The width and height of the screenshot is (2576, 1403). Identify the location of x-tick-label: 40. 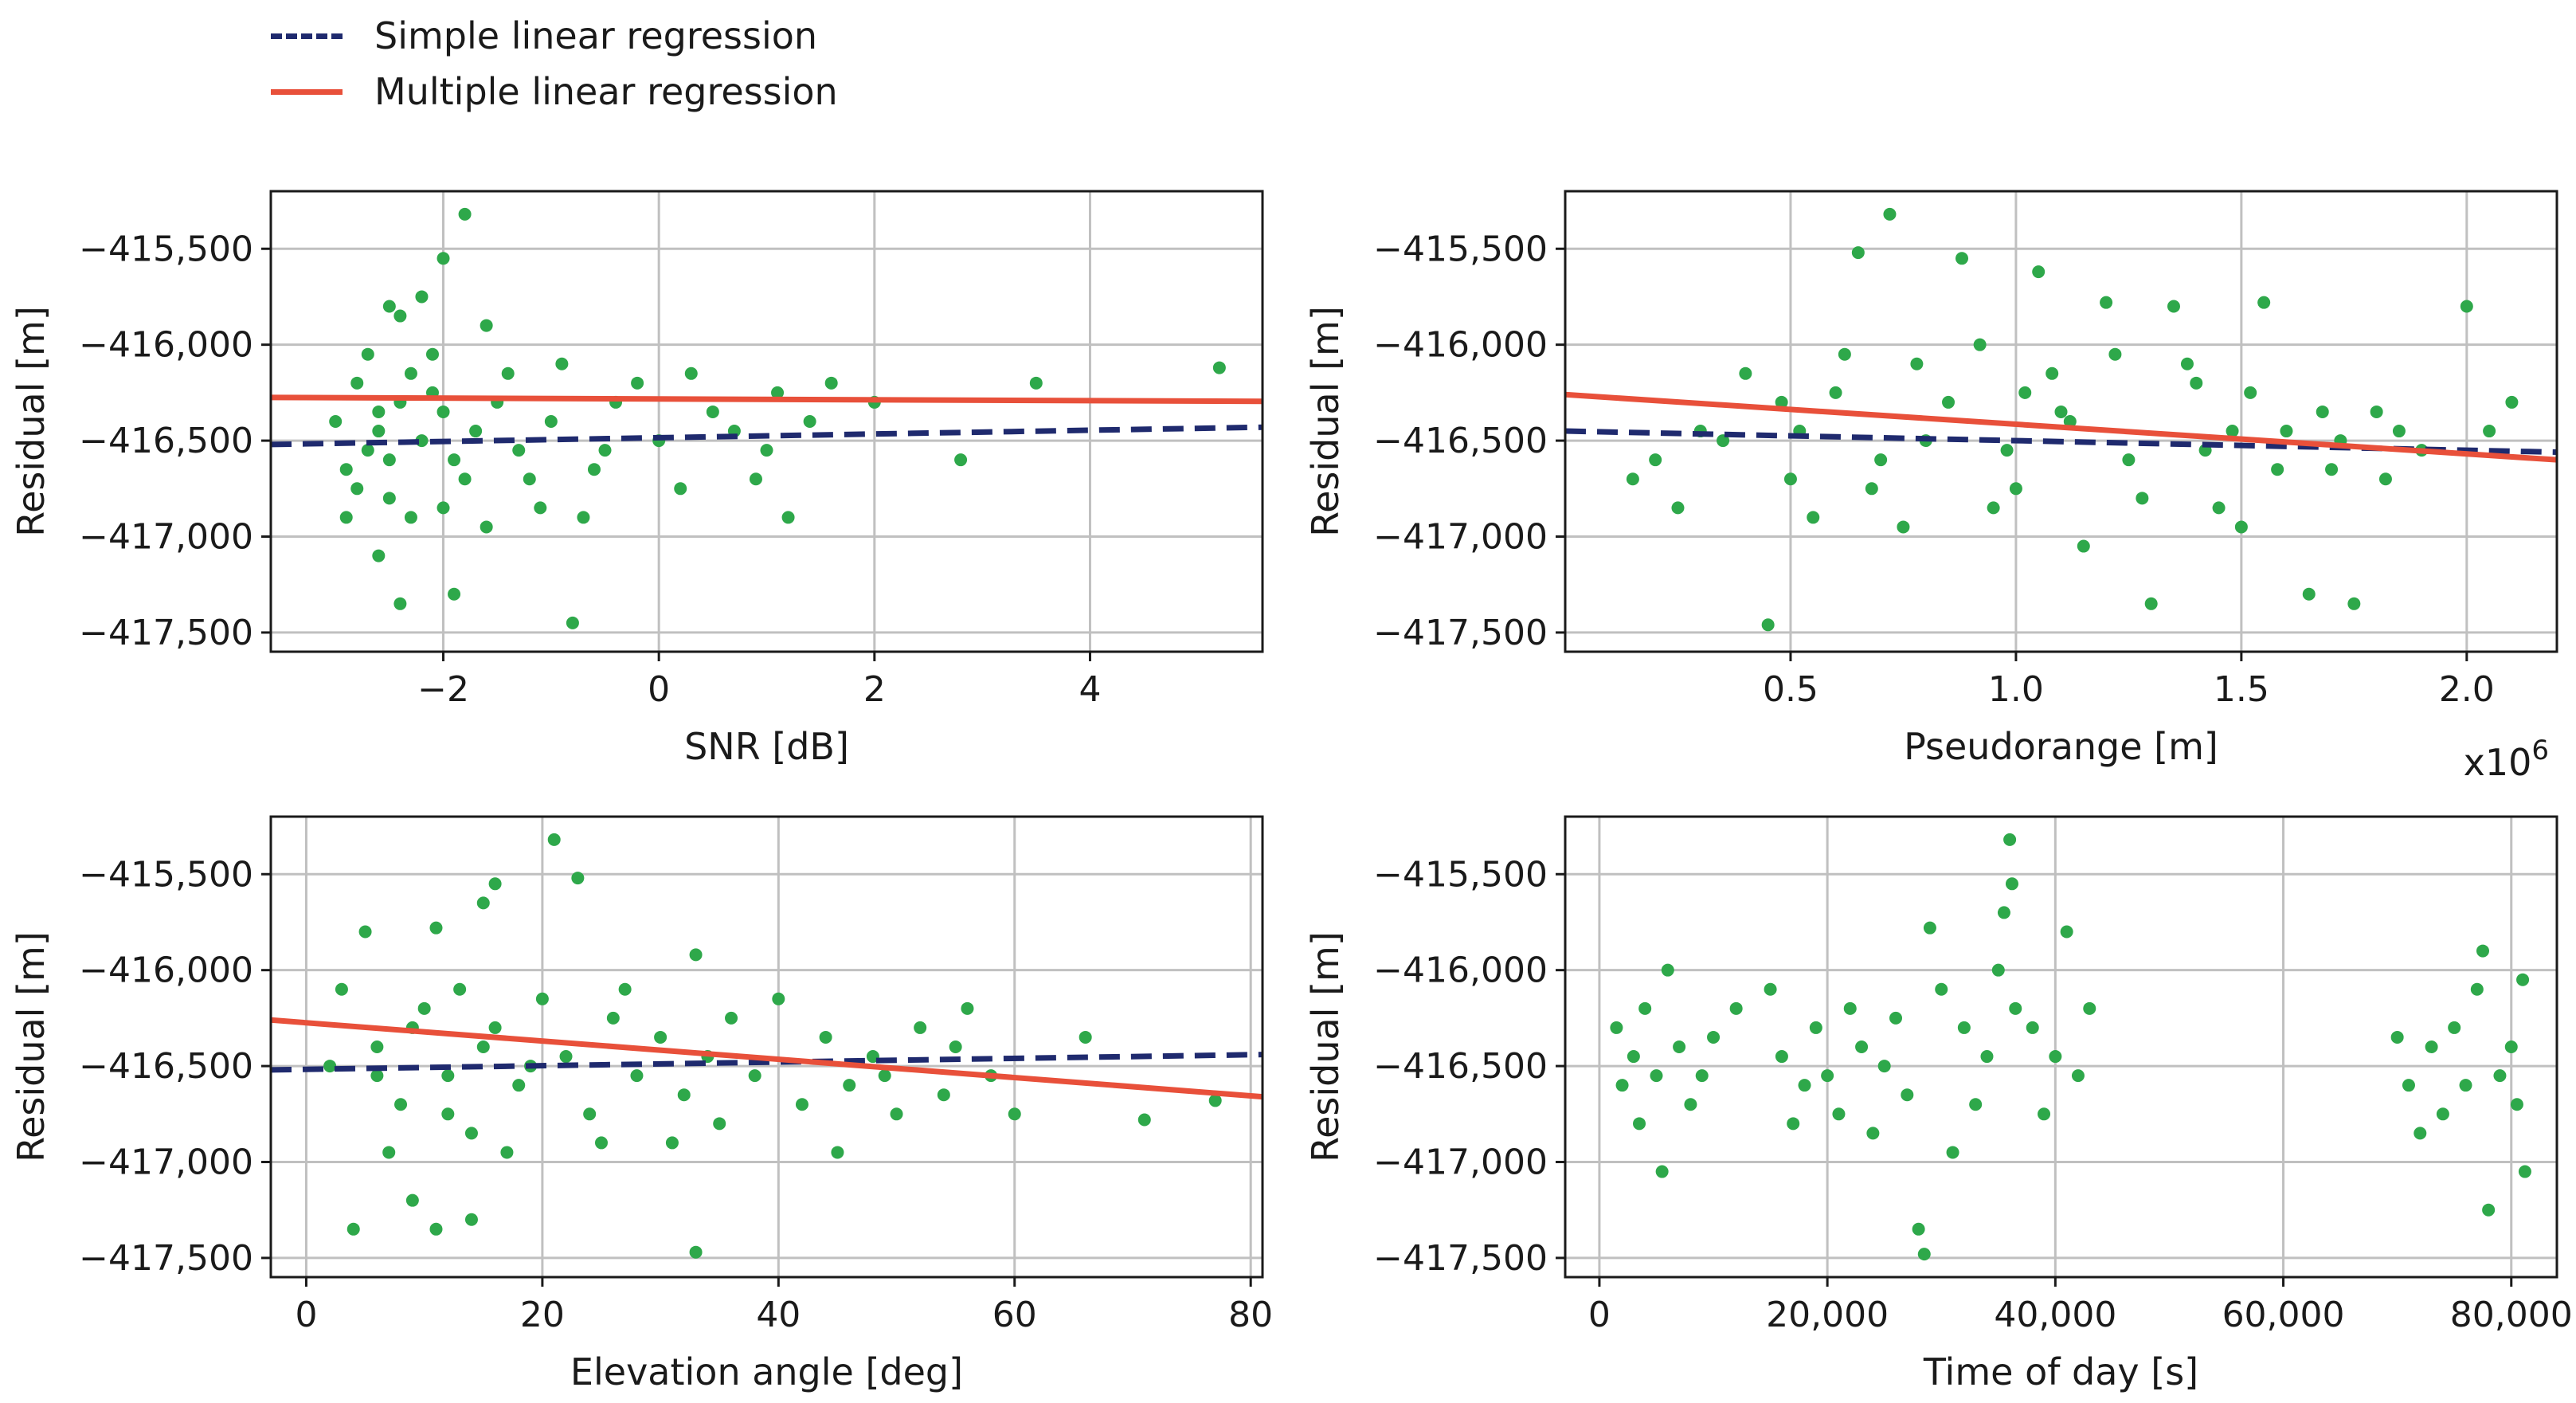
(778, 1315).